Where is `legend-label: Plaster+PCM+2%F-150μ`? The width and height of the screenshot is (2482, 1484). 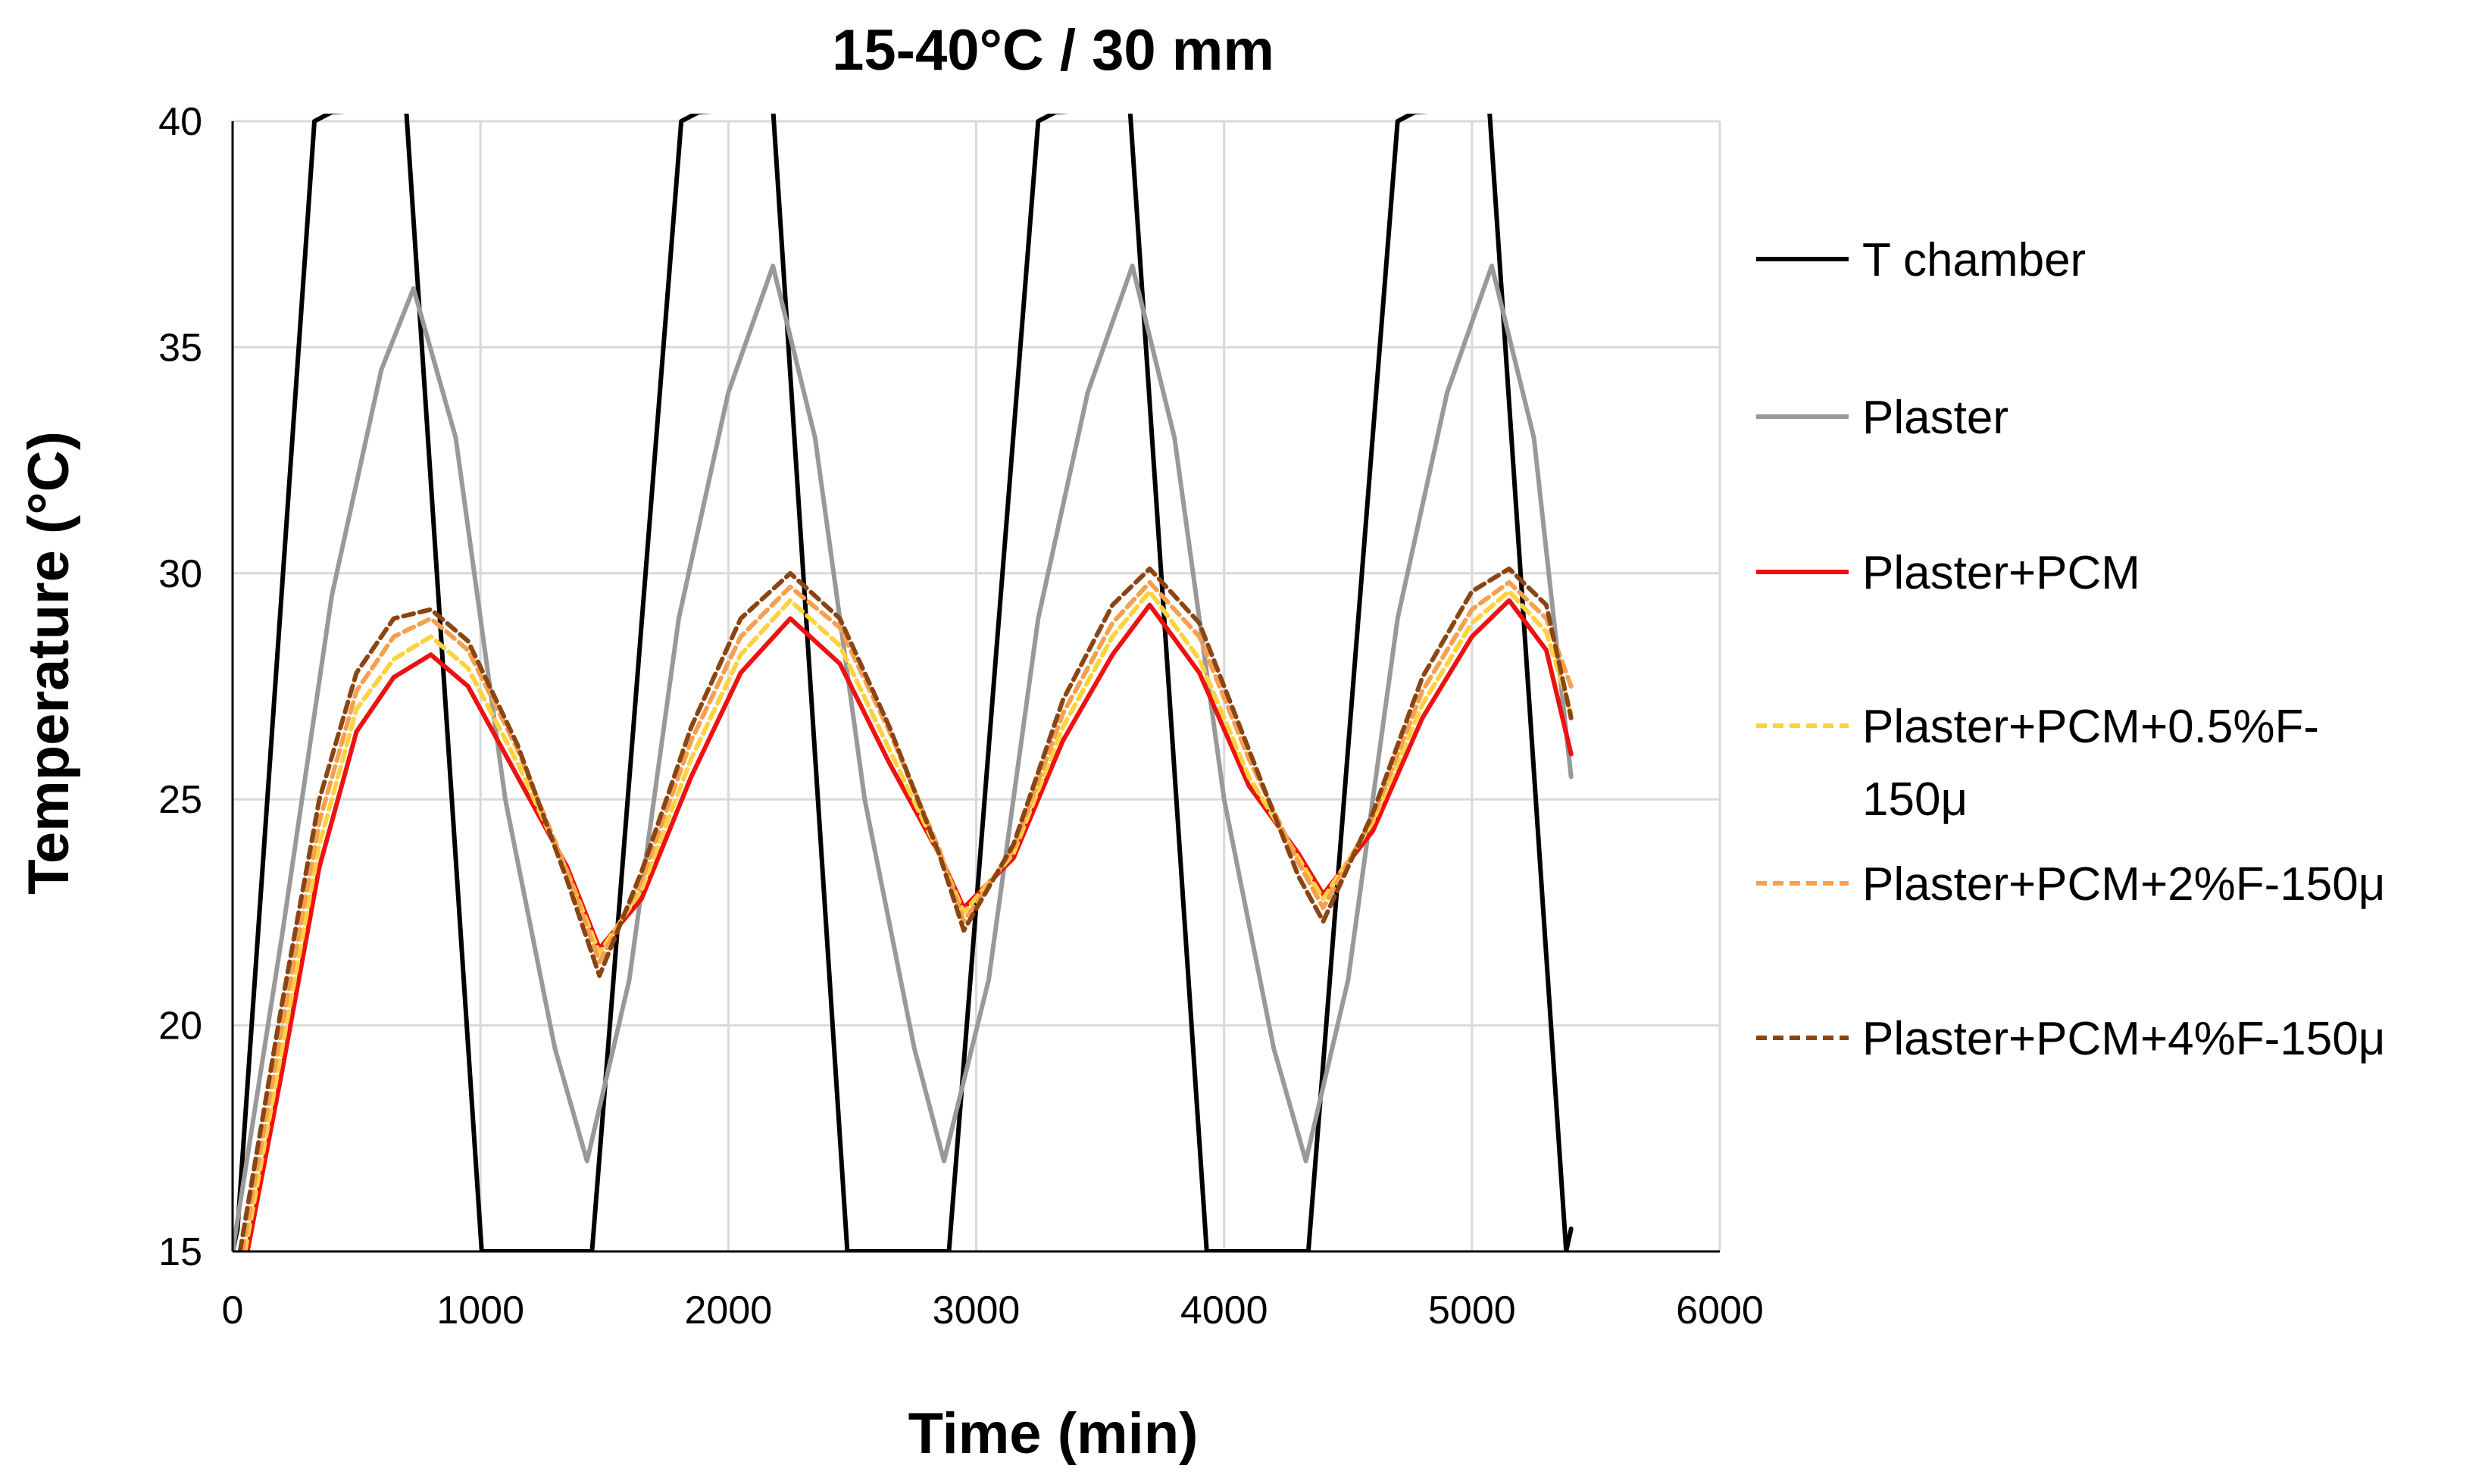 legend-label: Plaster+PCM+2%F-150μ is located at coordinates (2123, 885).